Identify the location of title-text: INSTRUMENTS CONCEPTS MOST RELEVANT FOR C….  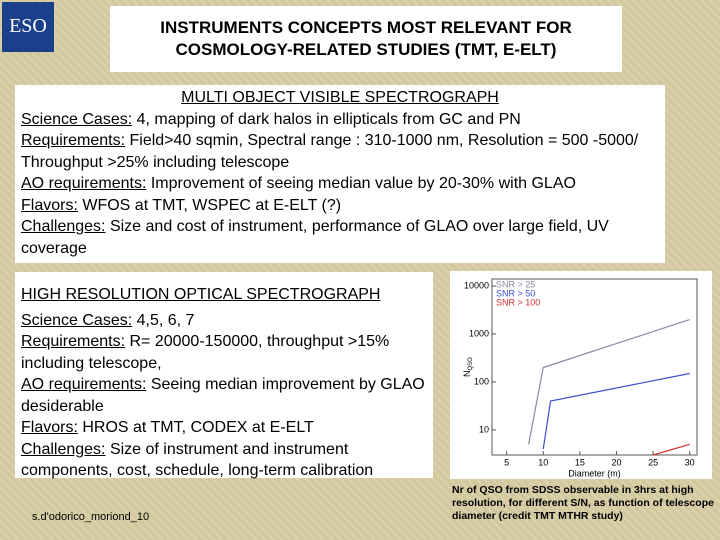
(366, 38).